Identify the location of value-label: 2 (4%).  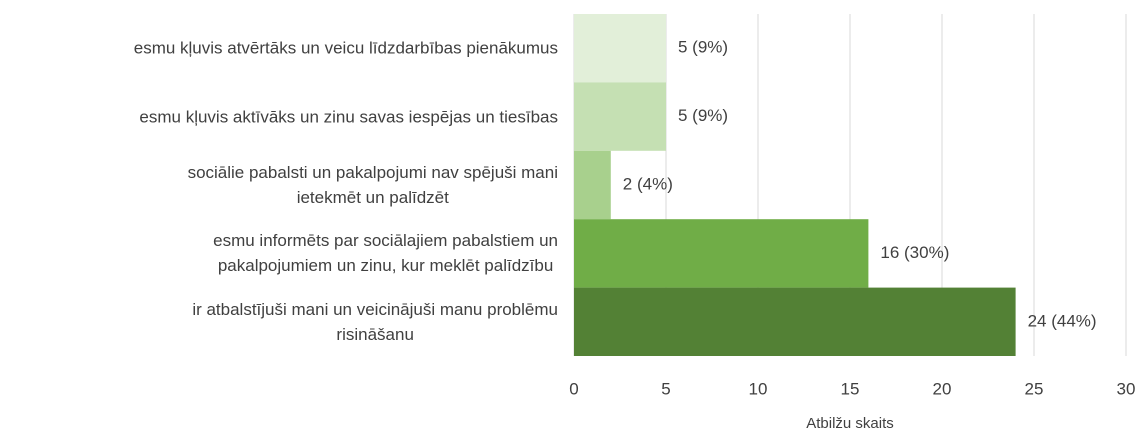
(648, 183).